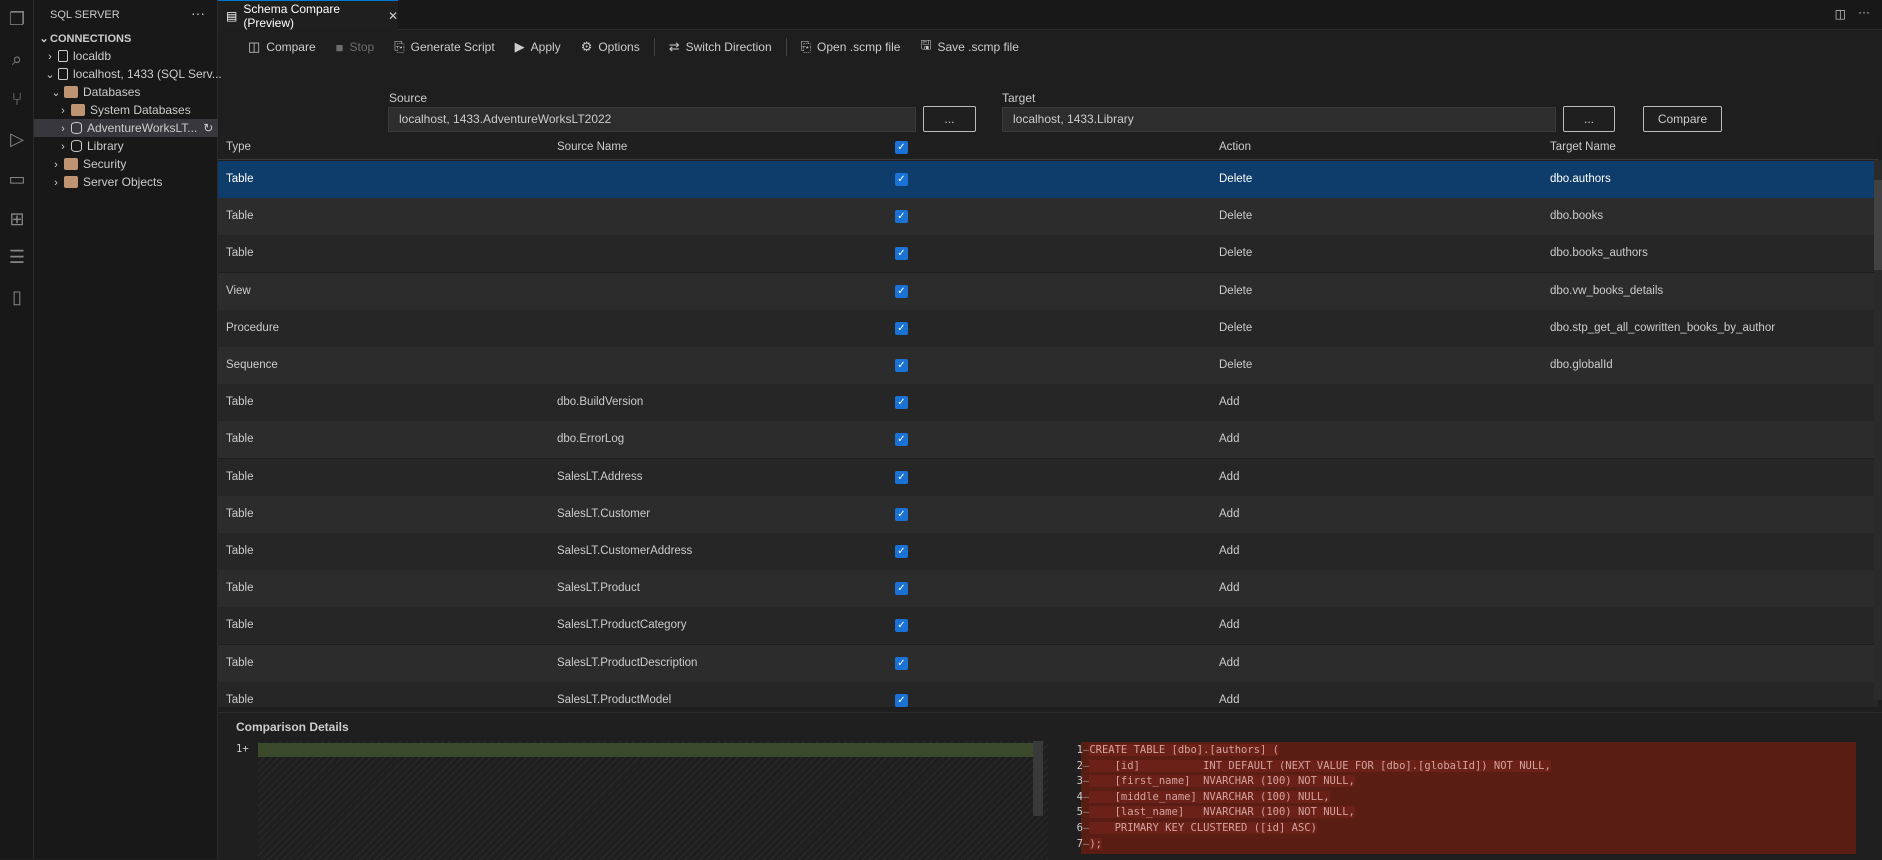 The height and width of the screenshot is (860, 1882). What do you see at coordinates (1048, 477) in the screenshot?
I see `table-row: Table SalesLT.Address ✓ Add` at bounding box center [1048, 477].